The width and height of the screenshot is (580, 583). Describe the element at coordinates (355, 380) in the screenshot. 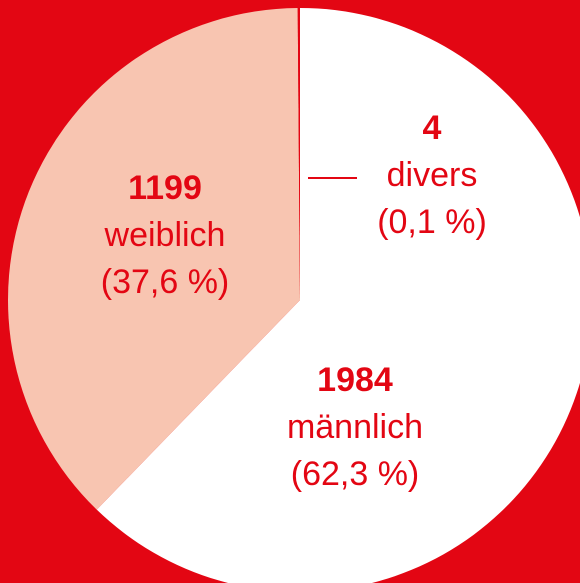

I see `slice-count: 1984` at that location.